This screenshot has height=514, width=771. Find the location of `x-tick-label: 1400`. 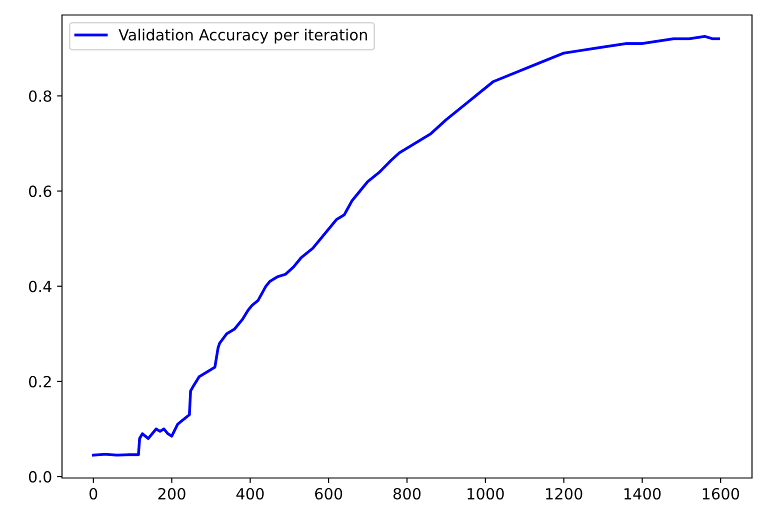

x-tick-label: 1400 is located at coordinates (642, 494).